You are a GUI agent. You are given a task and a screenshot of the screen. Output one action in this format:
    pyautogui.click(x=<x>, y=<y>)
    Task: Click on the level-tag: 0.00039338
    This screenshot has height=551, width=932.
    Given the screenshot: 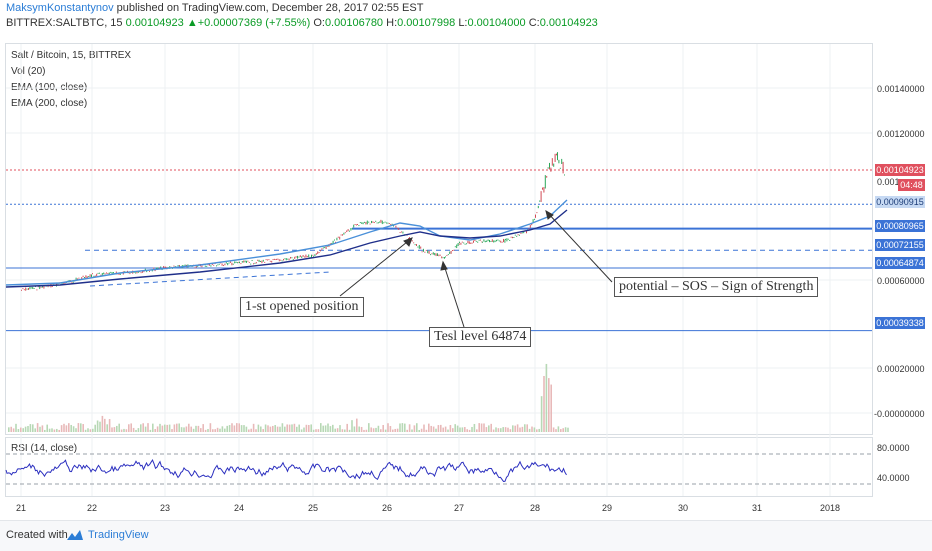 What is the action you would take?
    pyautogui.click(x=900, y=323)
    